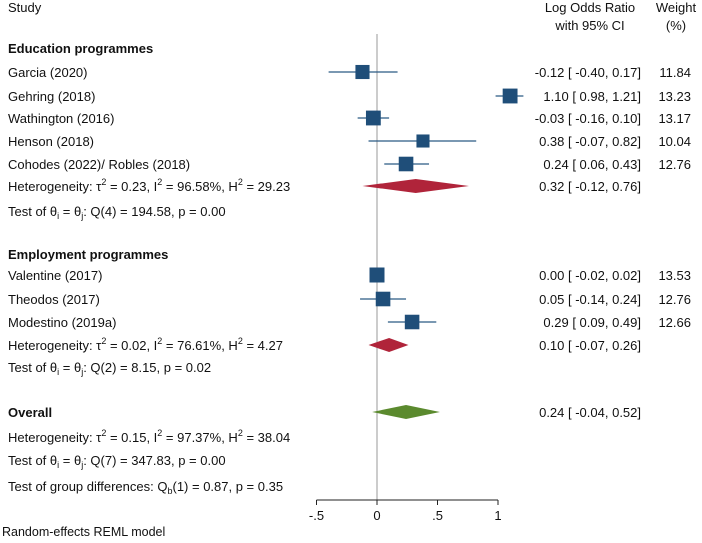  Describe the element at coordinates (674, 118) in the screenshot. I see `weight-text: 13.17` at that location.